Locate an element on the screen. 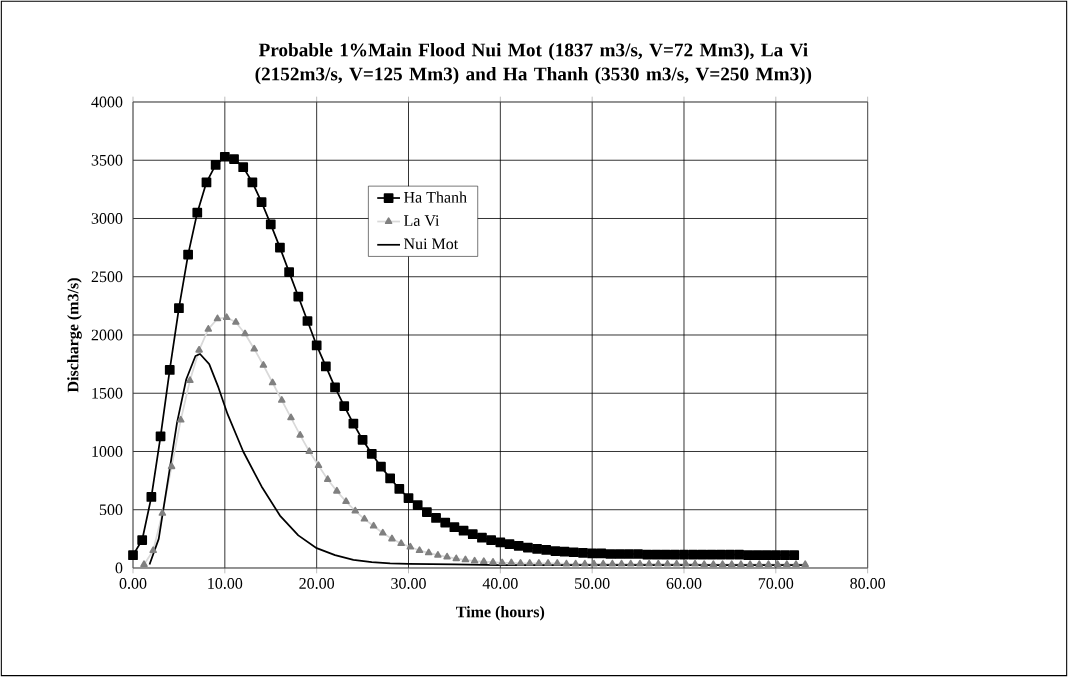  y-axis-title: Discharge (m3/s) is located at coordinates (74, 335).